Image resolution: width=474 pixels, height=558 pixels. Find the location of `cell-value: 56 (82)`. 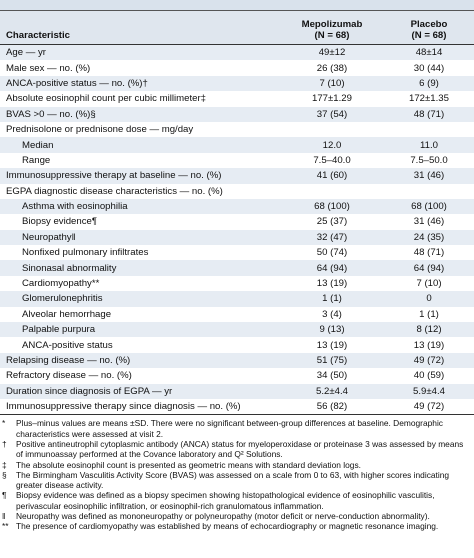

cell-value: 56 (82) is located at coordinates (332, 407).